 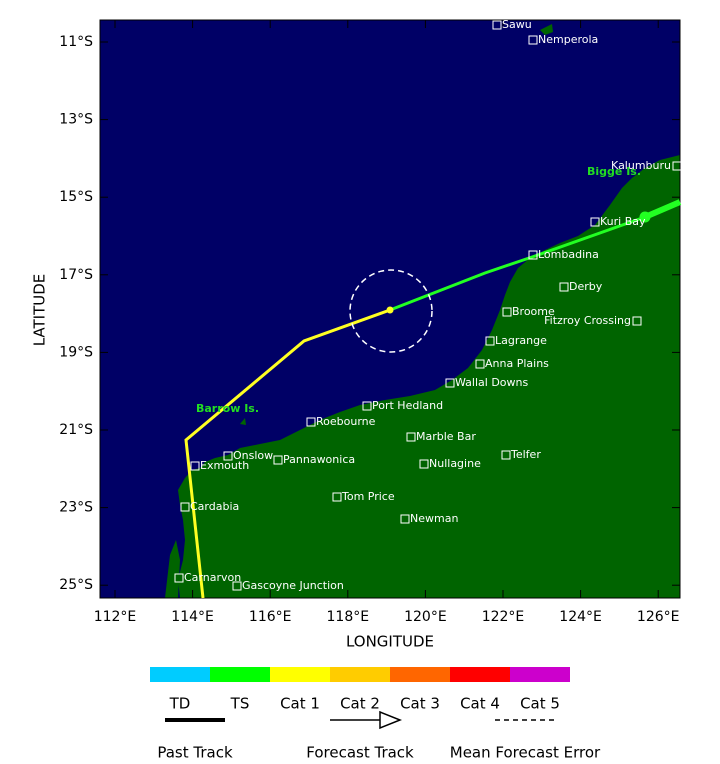 What do you see at coordinates (455, 463) in the screenshot?
I see `place-label: Nullagine` at bounding box center [455, 463].